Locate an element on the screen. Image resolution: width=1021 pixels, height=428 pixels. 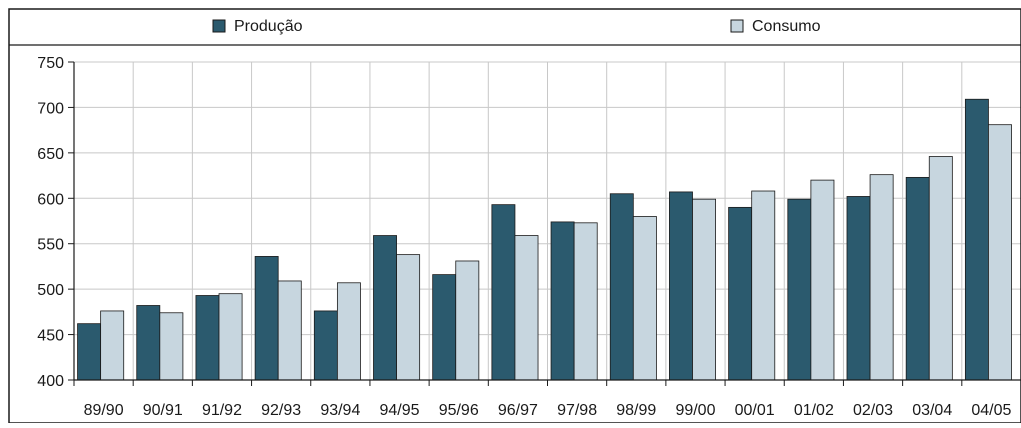
x-tick-label: 96/97 is located at coordinates (518, 410).